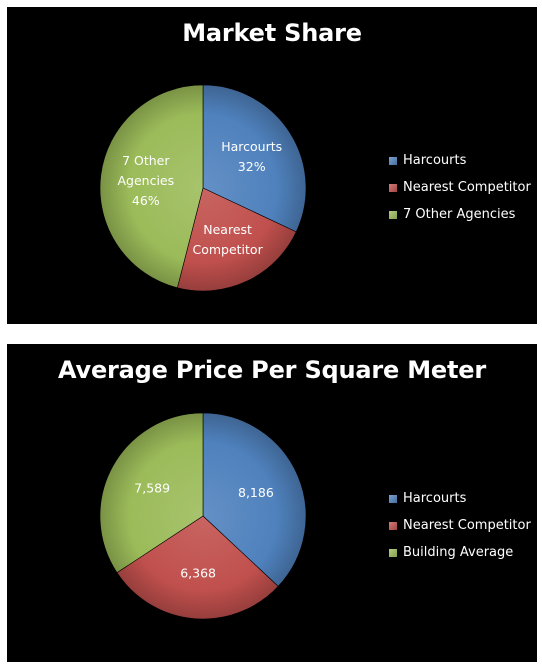  What do you see at coordinates (227, 239) in the screenshot?
I see `data-label-nearest-competitor: Nearest Competitor` at bounding box center [227, 239].